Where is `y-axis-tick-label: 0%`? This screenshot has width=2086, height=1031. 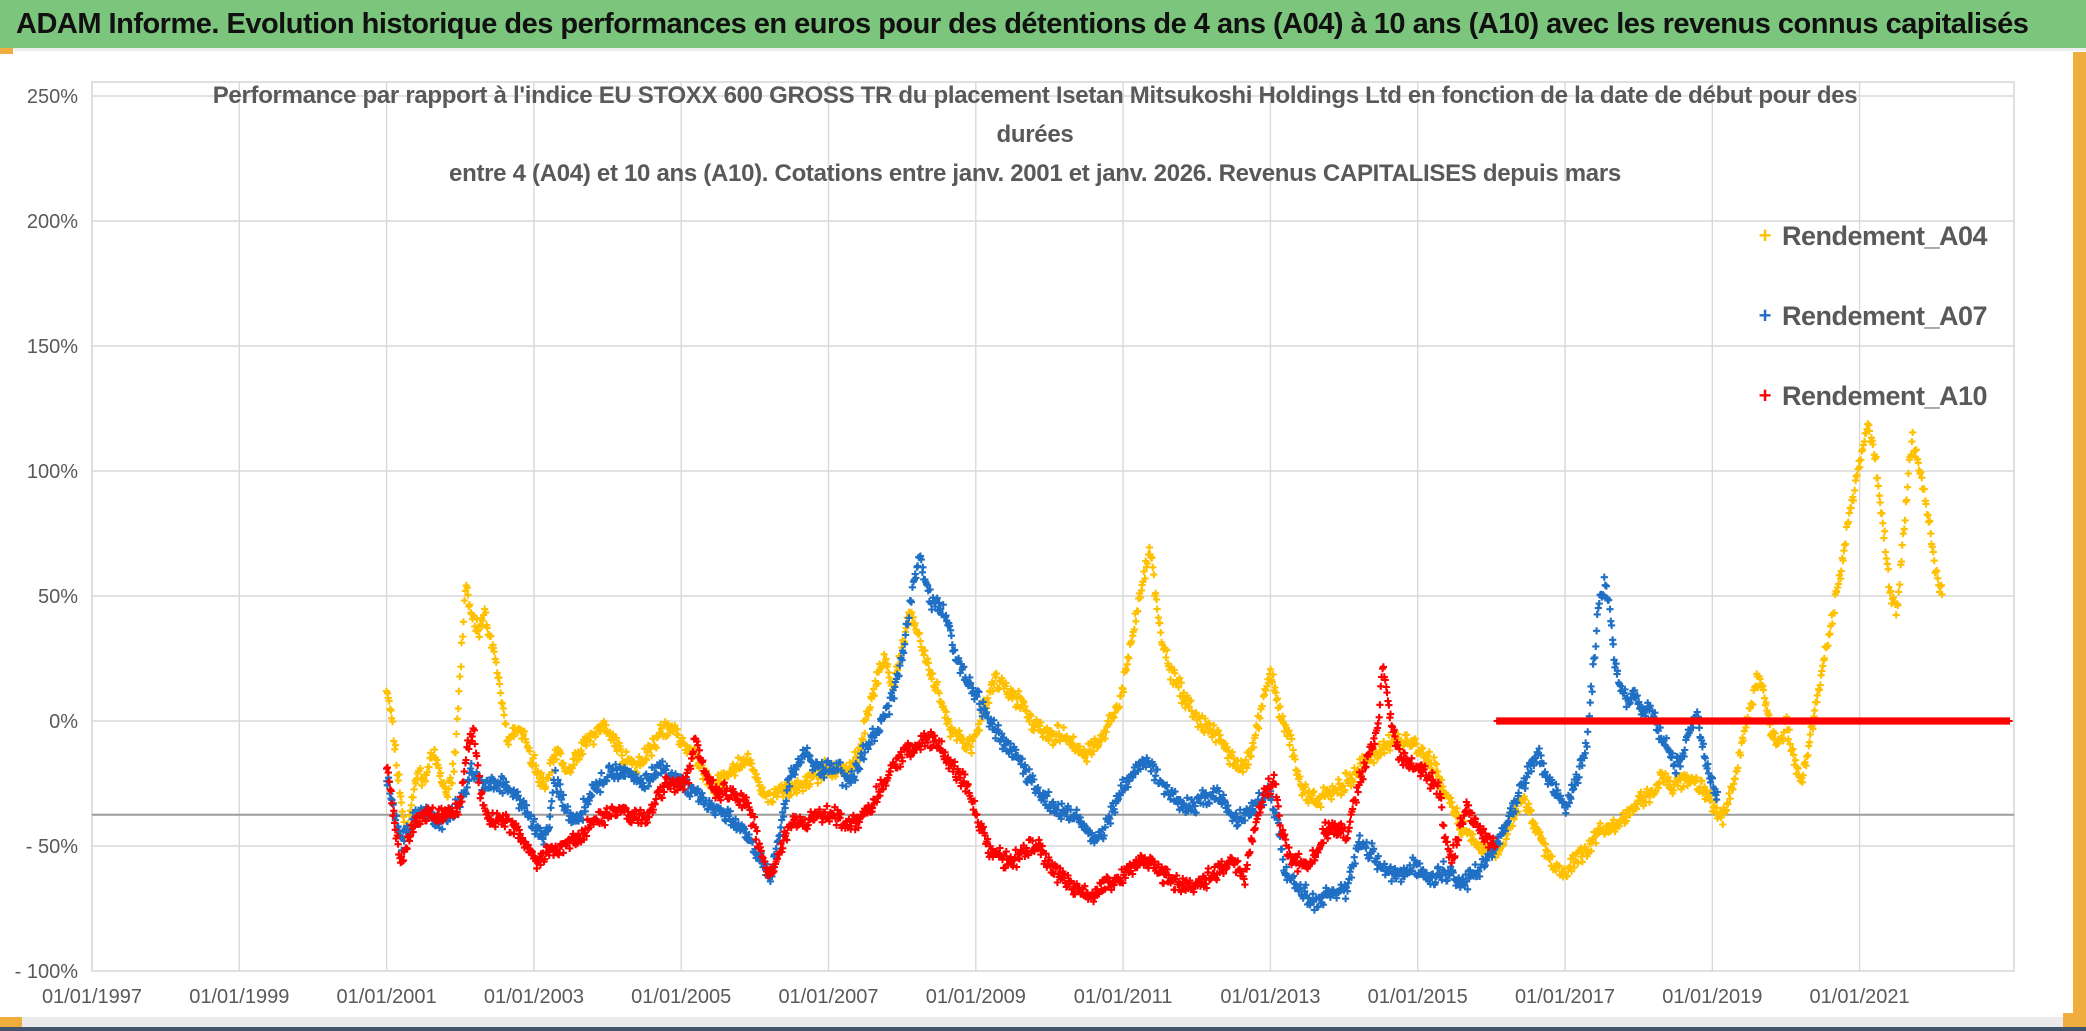 y-axis-tick-label: 0% is located at coordinates (63, 722).